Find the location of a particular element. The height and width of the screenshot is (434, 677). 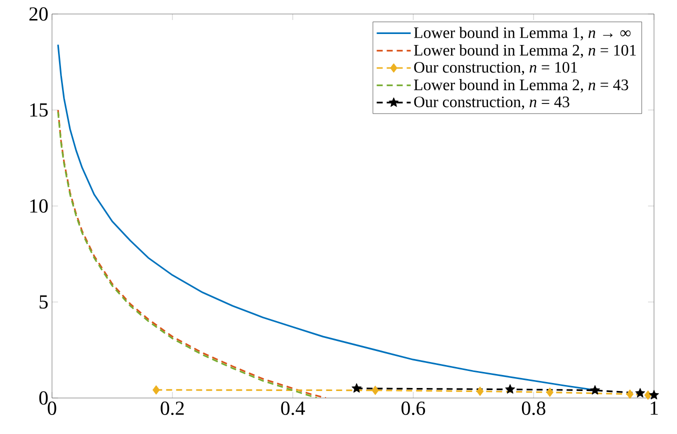

y-tick-label: 0 is located at coordinates (43, 398).